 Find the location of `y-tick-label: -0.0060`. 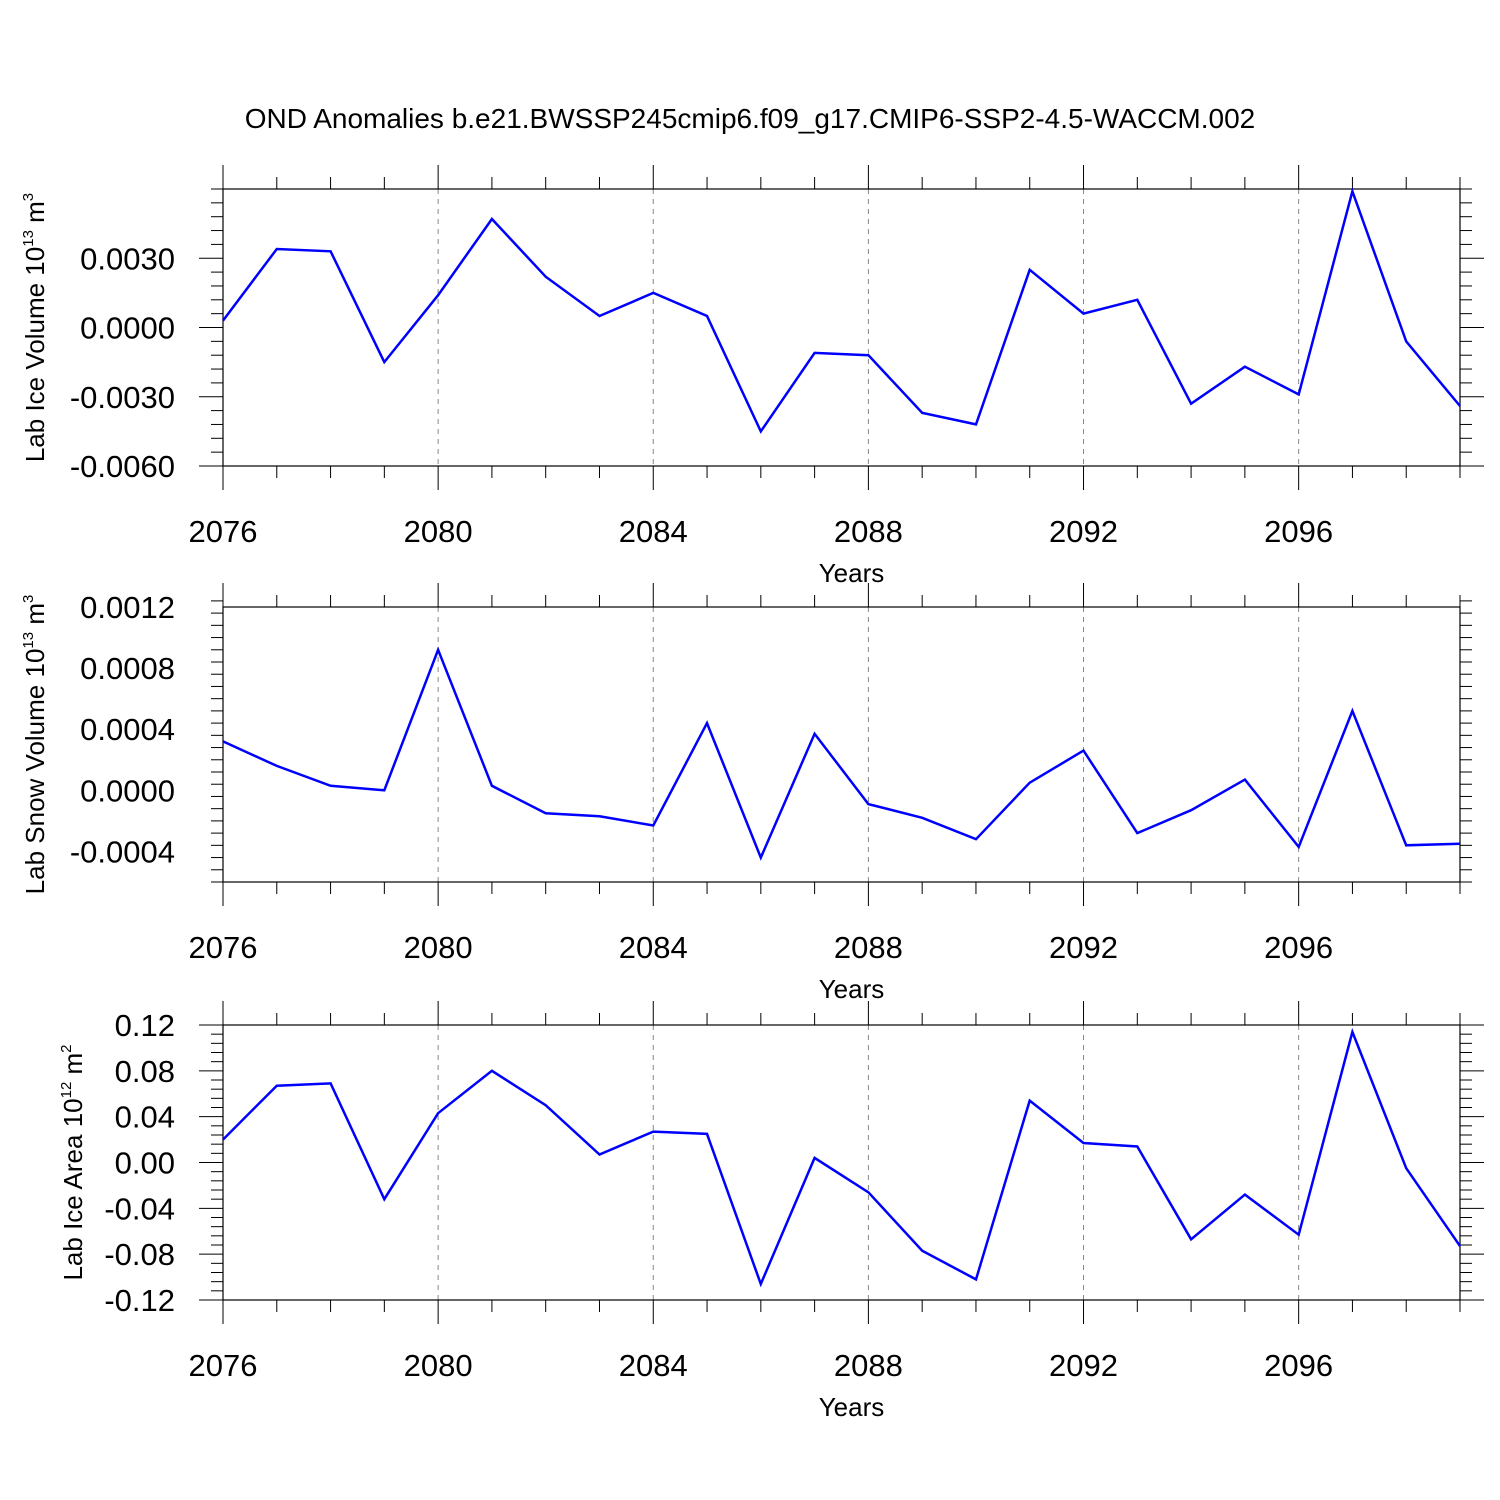

y-tick-label: -0.0060 is located at coordinates (122, 466).